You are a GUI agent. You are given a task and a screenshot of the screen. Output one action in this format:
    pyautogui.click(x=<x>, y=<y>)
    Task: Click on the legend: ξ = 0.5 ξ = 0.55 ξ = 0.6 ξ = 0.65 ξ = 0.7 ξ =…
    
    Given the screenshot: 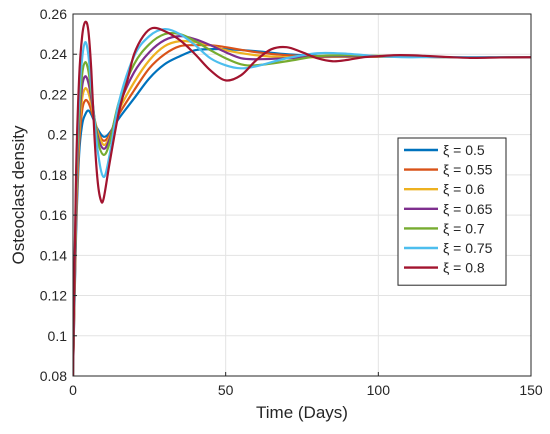 What is the action you would take?
    pyautogui.click(x=452, y=211)
    